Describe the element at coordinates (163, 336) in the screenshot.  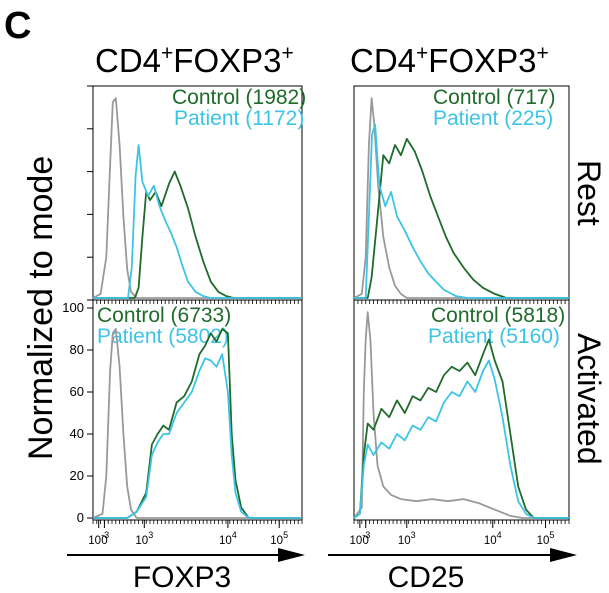
I see `legend-patient-activated-foxp3: Patient (5802)` at that location.